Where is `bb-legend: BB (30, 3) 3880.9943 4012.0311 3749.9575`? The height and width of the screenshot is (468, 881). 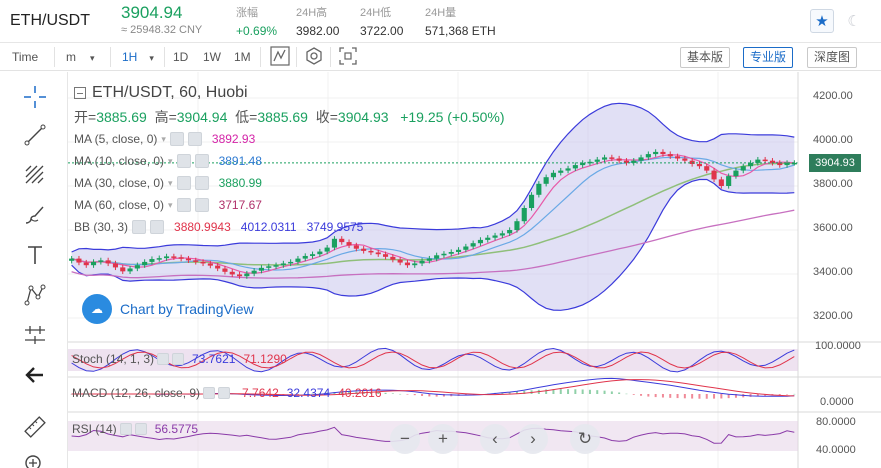
bb-legend: BB (30, 3) 3880.9943 4012.0311 3749.9575 is located at coordinates (218, 227).